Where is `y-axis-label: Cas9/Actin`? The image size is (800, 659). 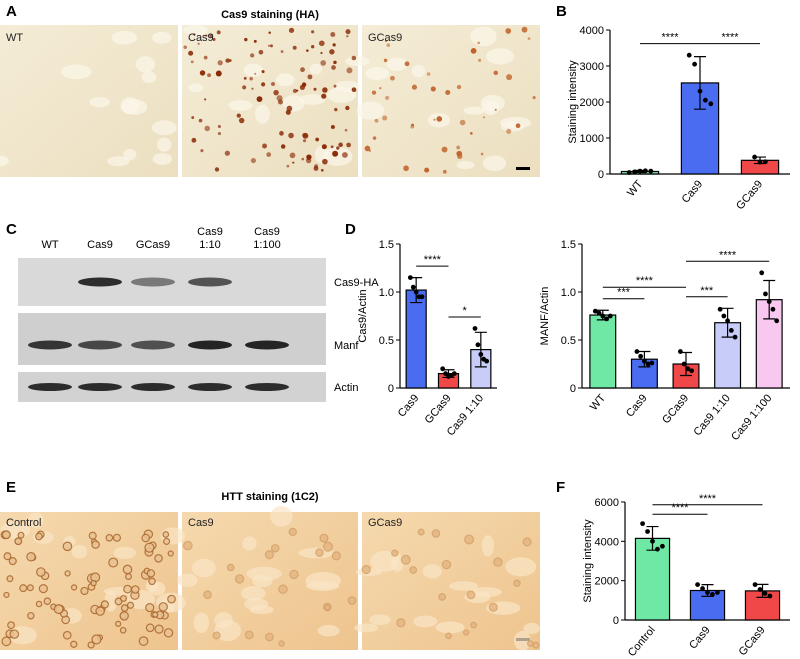 y-axis-label: Cas9/Actin is located at coordinates (363, 315).